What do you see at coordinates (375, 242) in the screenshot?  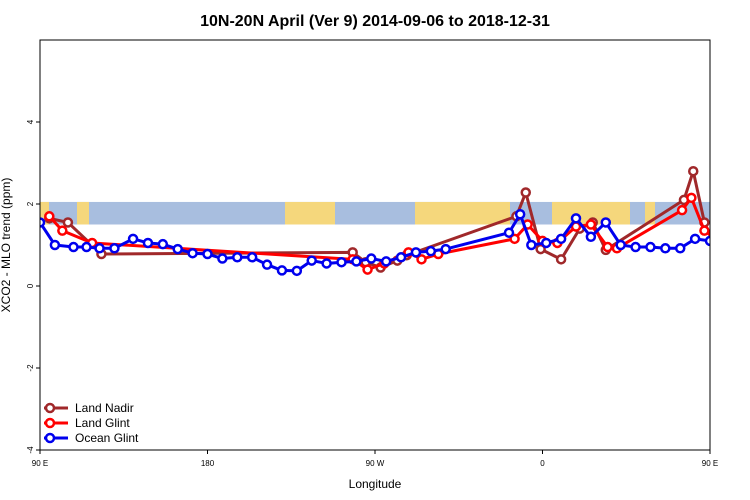 I see `series-line` at bounding box center [375, 242].